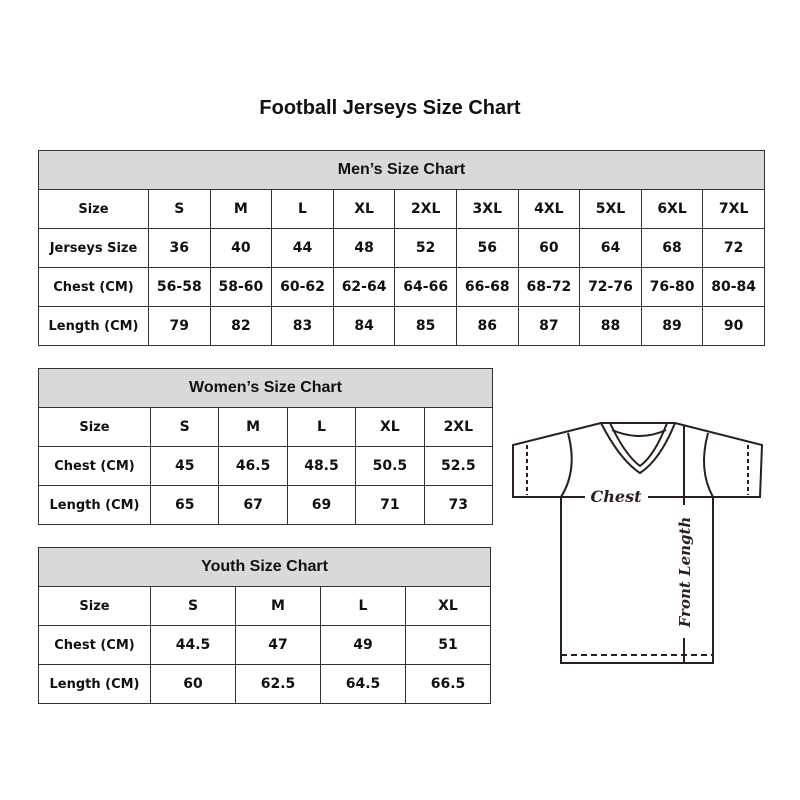 The width and height of the screenshot is (800, 800). What do you see at coordinates (264, 567) in the screenshot?
I see `table-title: Youth Size Chart` at bounding box center [264, 567].